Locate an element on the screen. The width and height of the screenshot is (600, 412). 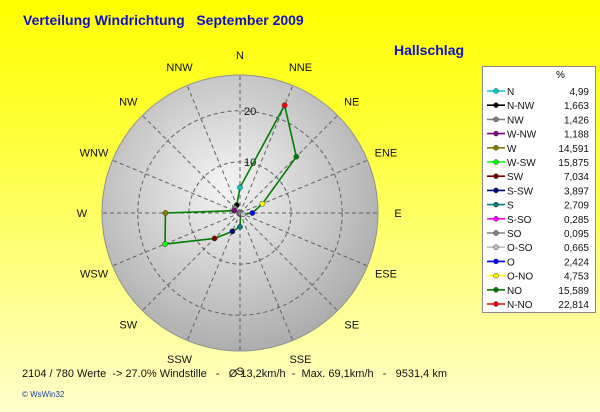
direction-label: SSW is located at coordinates (180, 360).